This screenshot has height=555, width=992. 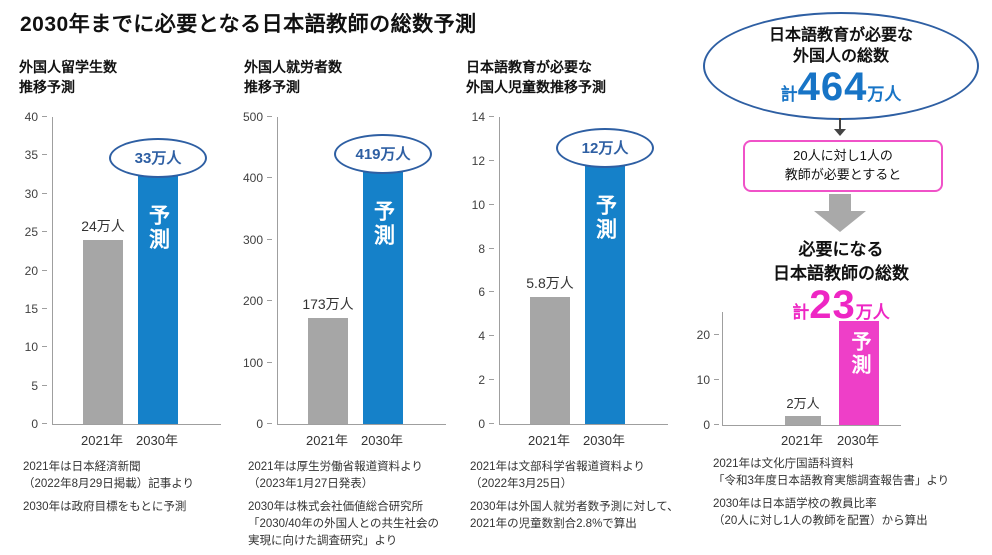 What do you see at coordinates (136, 271) in the screenshot?
I see `plot-area: 24万人 33万人 予測` at bounding box center [136, 271].